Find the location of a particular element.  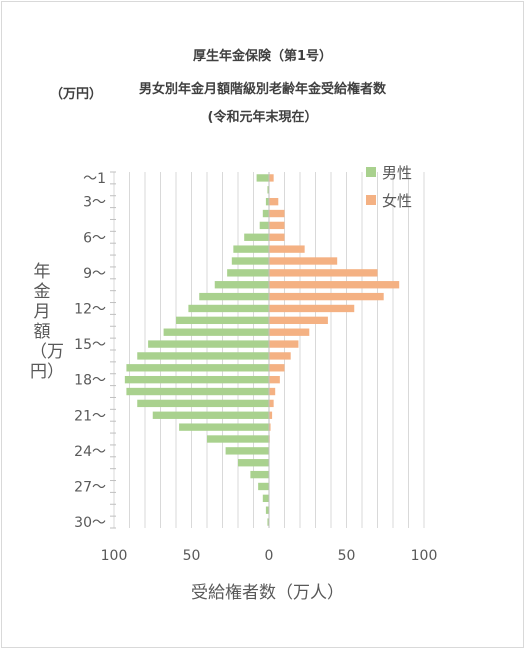

chart-title-line-2: 男女別年金月額階級別老齢年金受給権者数 is located at coordinates (262, 89).